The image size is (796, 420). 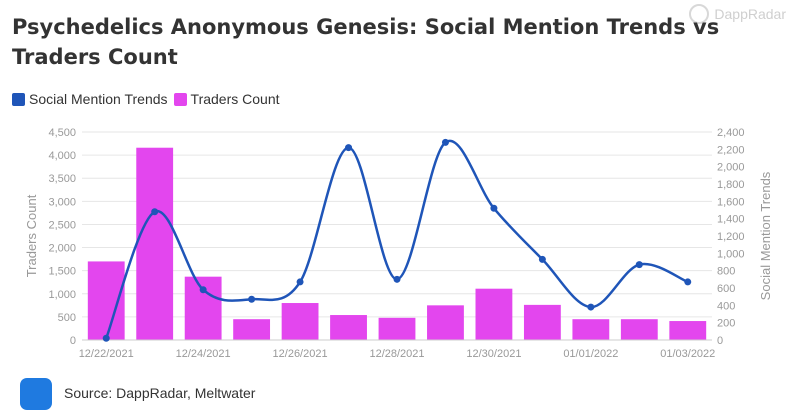 What do you see at coordinates (726, 324) in the screenshot?
I see `y-tick-label-right: 200` at bounding box center [726, 324].